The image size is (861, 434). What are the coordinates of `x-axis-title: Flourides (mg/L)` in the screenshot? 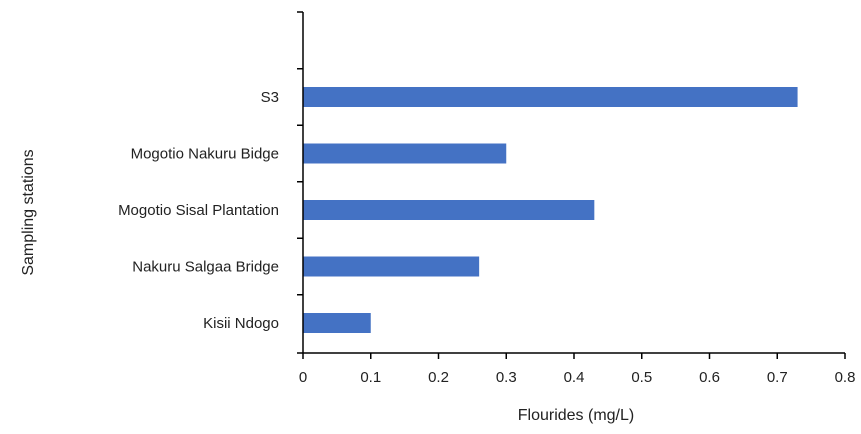 It's located at (576, 415).